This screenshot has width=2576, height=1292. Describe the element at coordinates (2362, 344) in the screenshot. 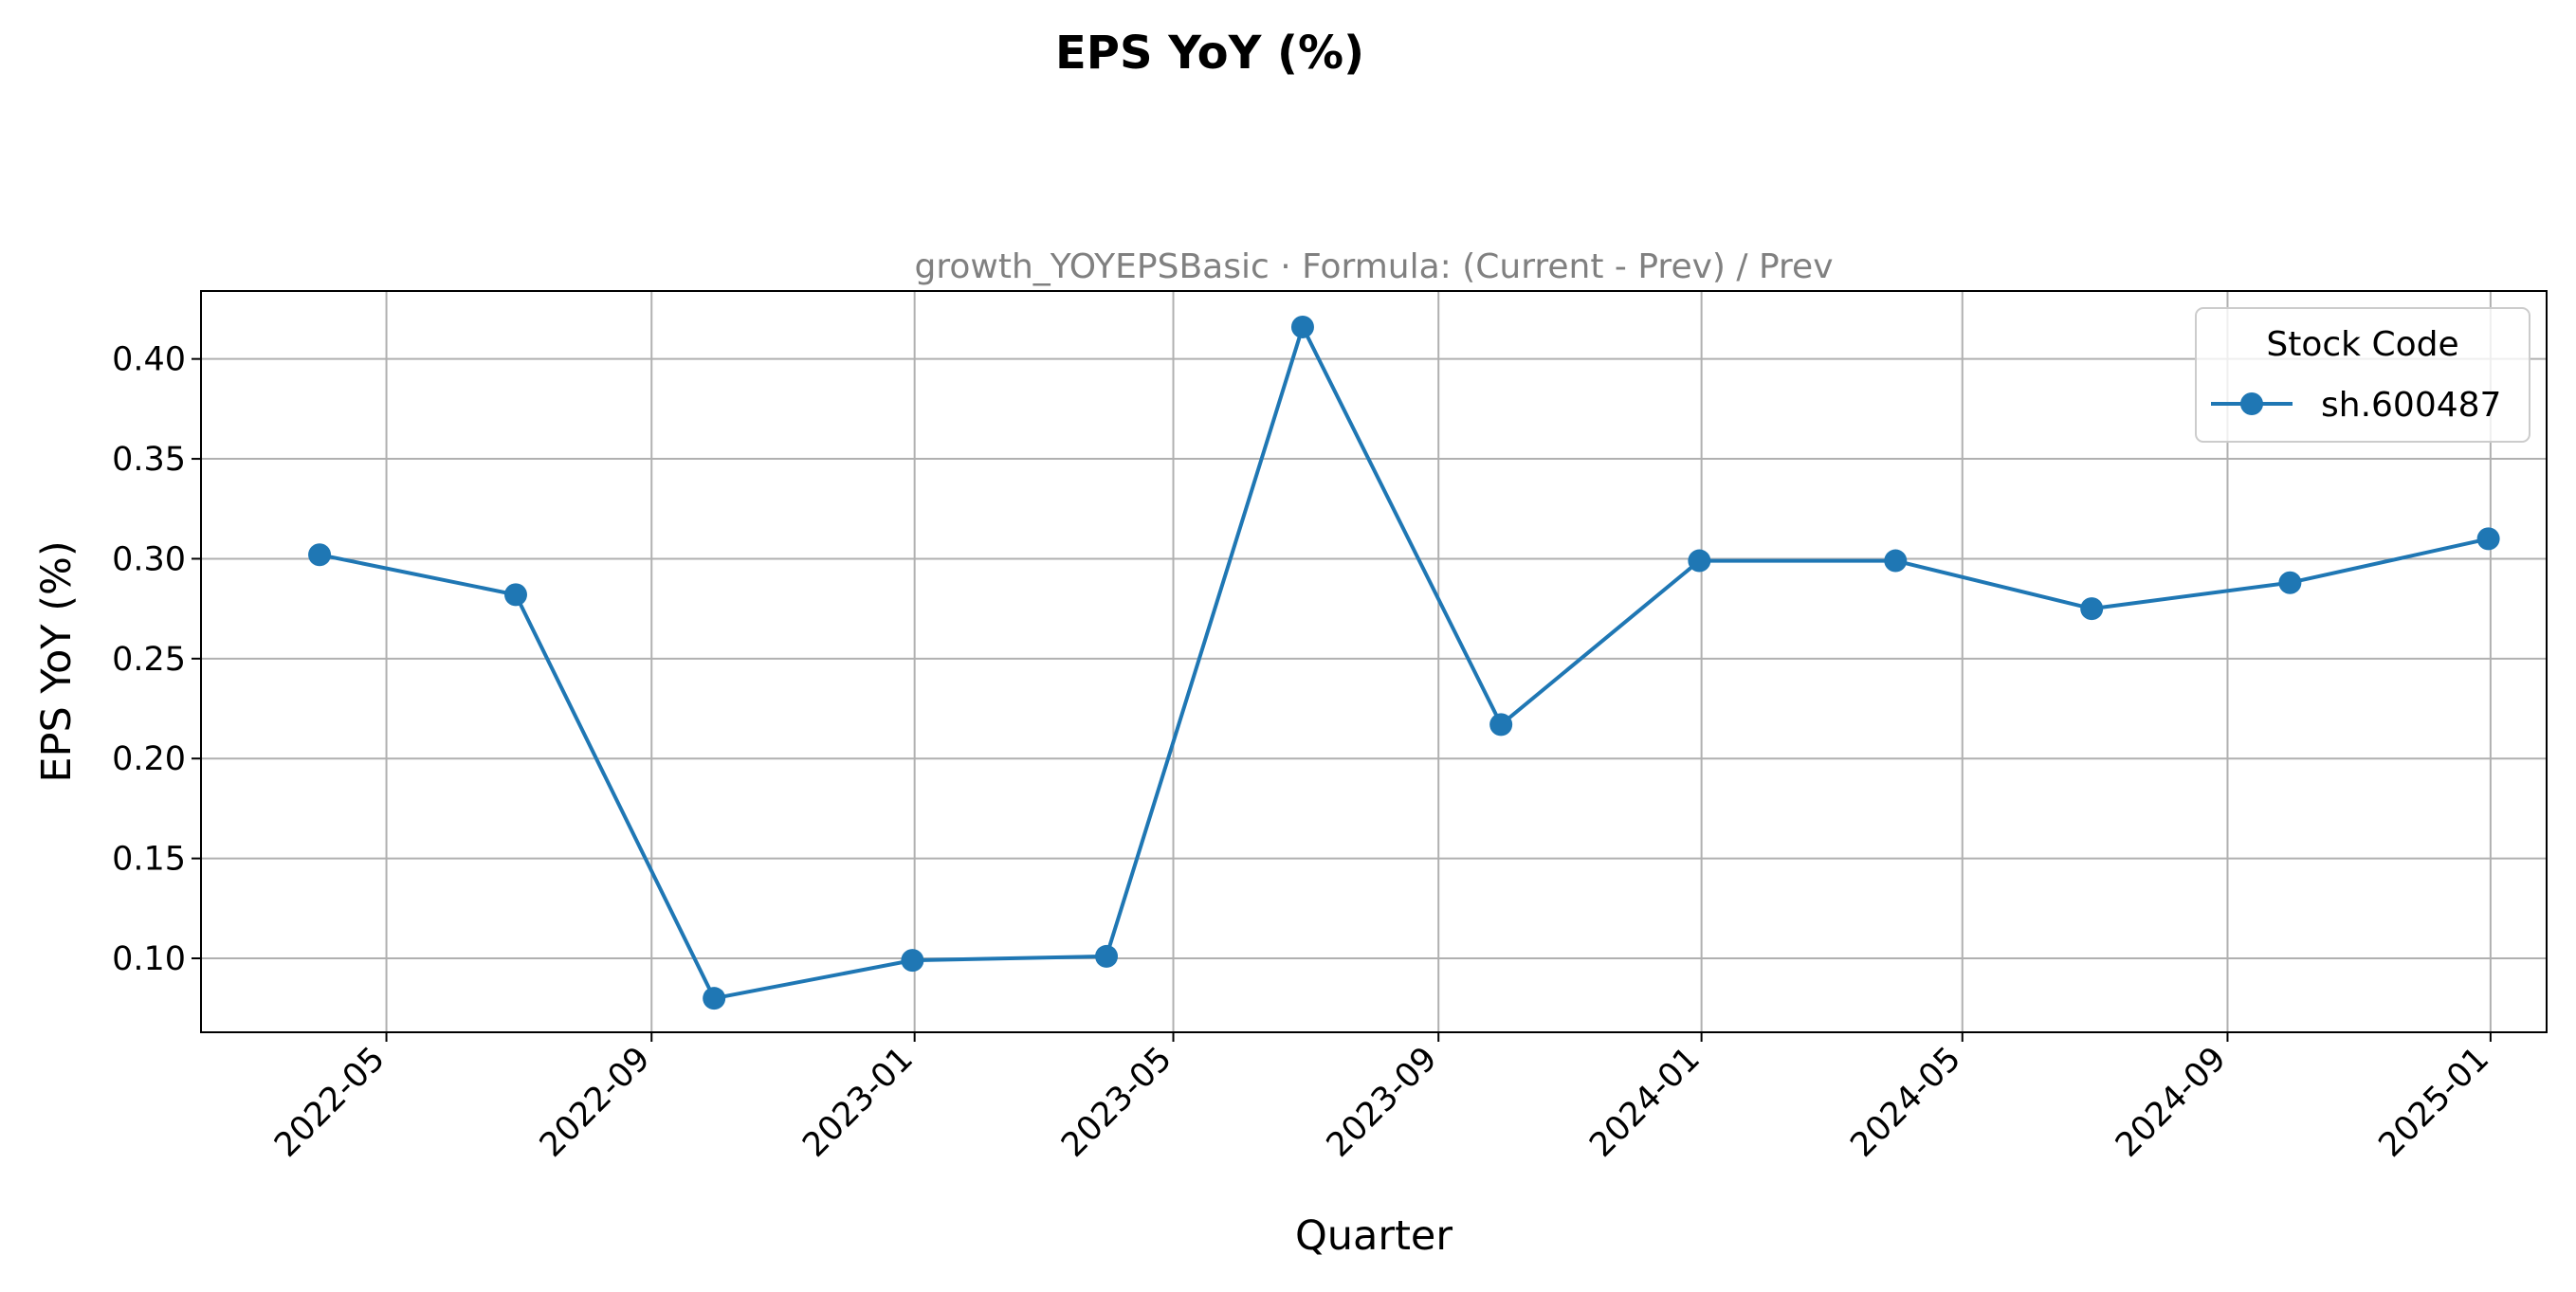

I see `legend-title: Stock Code` at that location.